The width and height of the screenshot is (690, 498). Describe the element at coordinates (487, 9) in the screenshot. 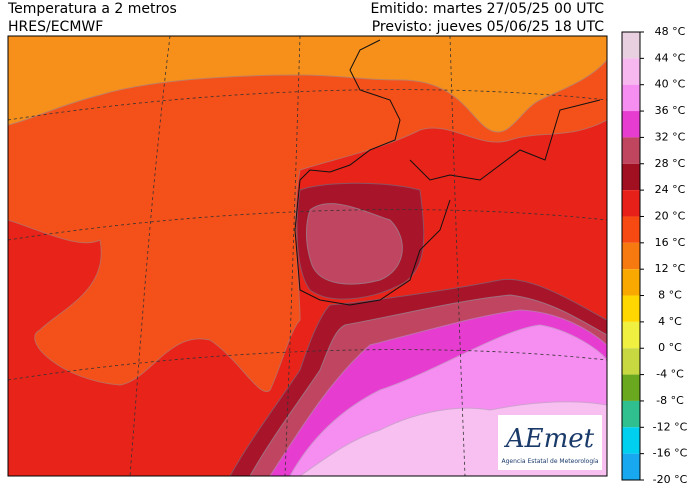

I see `title-right-1: Emitido: martes 27/05/25 00 UTC` at that location.